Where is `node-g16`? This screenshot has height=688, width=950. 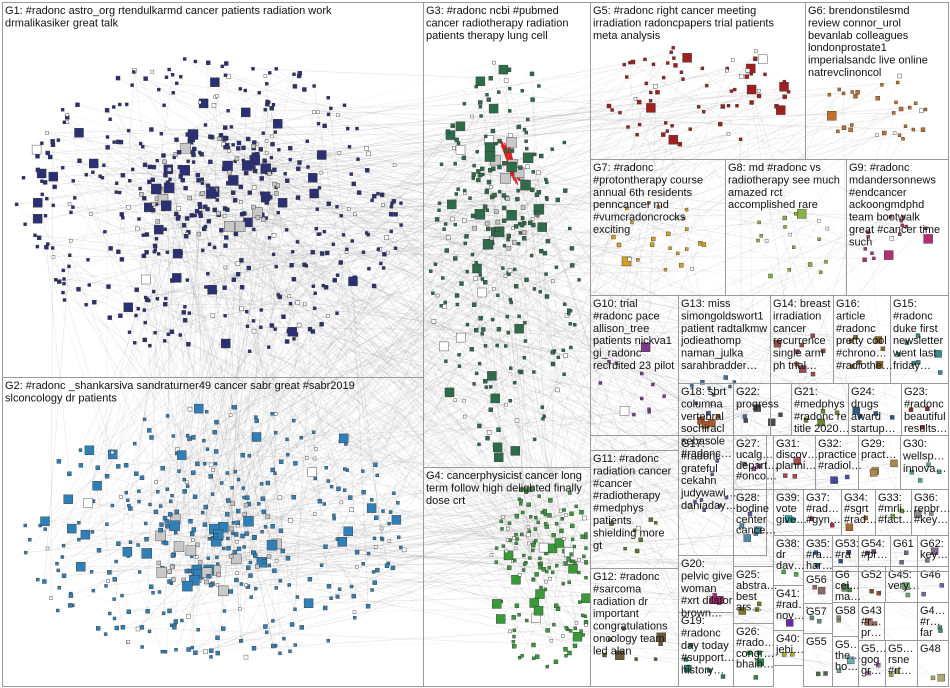
node-g16 is located at coordinates (878, 340).